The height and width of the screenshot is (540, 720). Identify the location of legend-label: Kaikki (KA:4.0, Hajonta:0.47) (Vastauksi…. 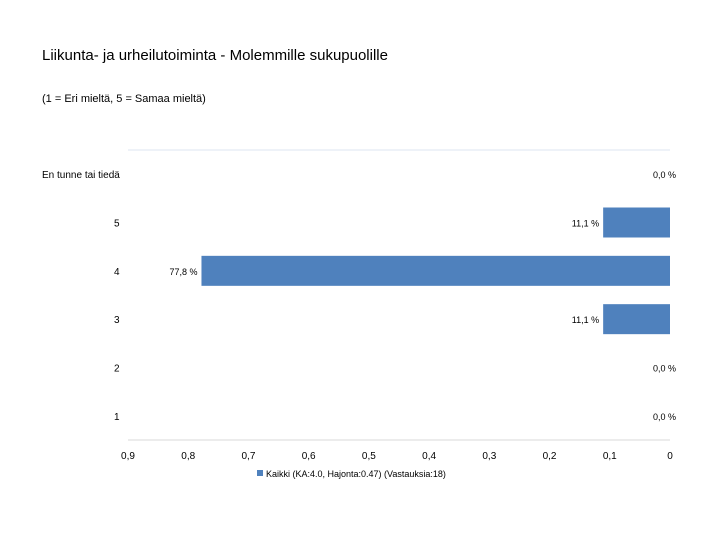
(356, 474).